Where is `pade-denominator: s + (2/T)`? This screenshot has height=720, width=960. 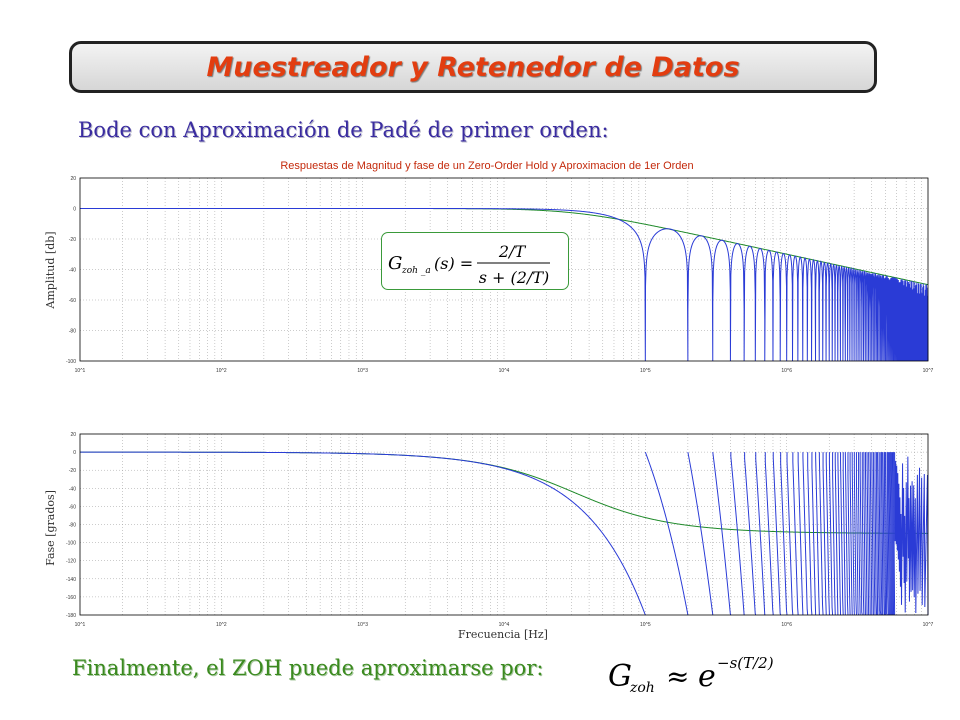 pade-denominator: s + (2/T) is located at coordinates (514, 277).